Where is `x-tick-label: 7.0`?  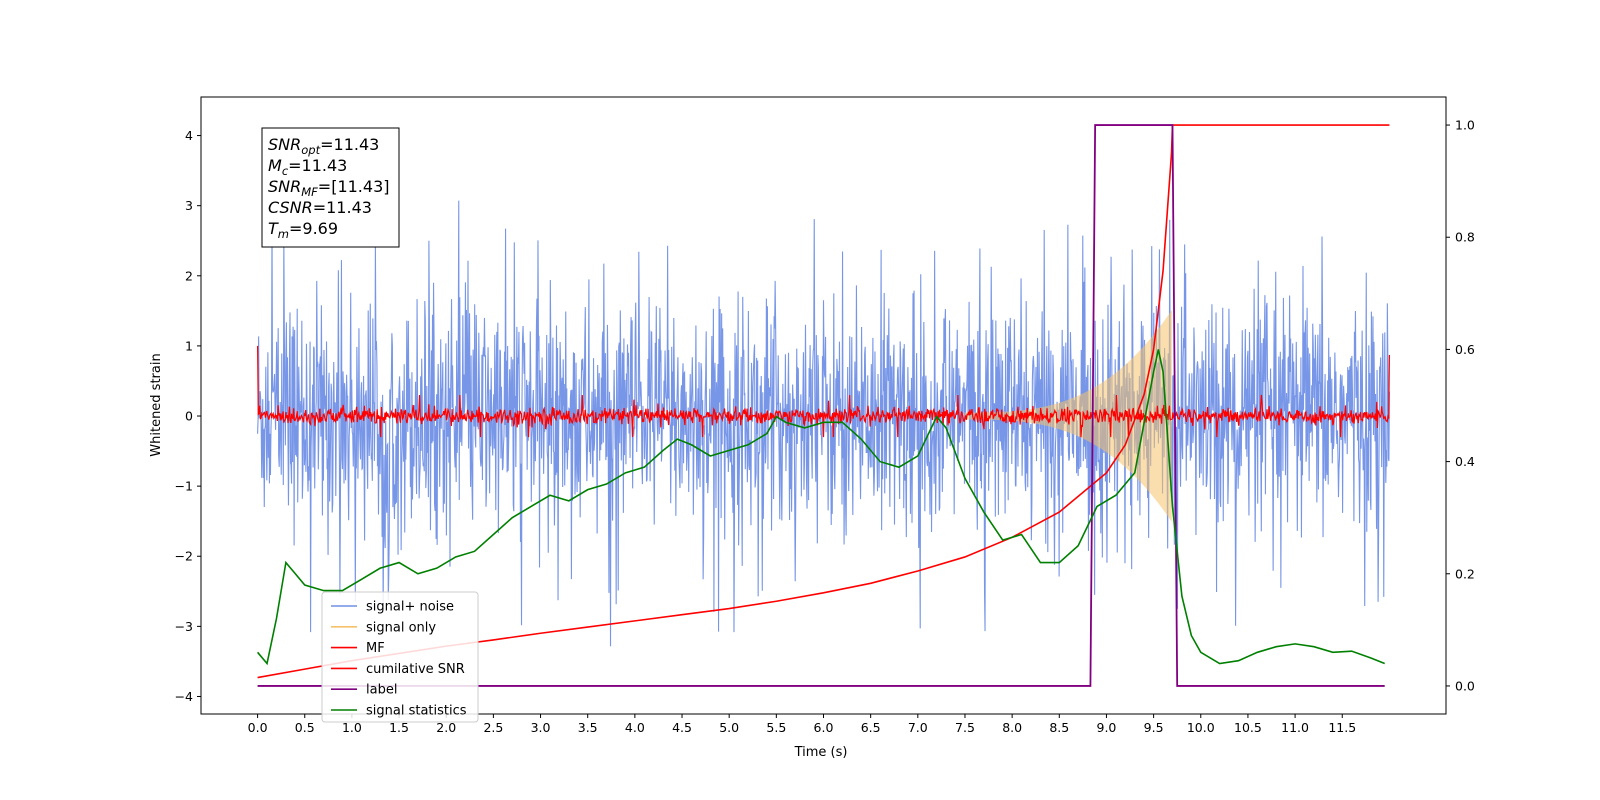
x-tick-label: 7.0 is located at coordinates (918, 727).